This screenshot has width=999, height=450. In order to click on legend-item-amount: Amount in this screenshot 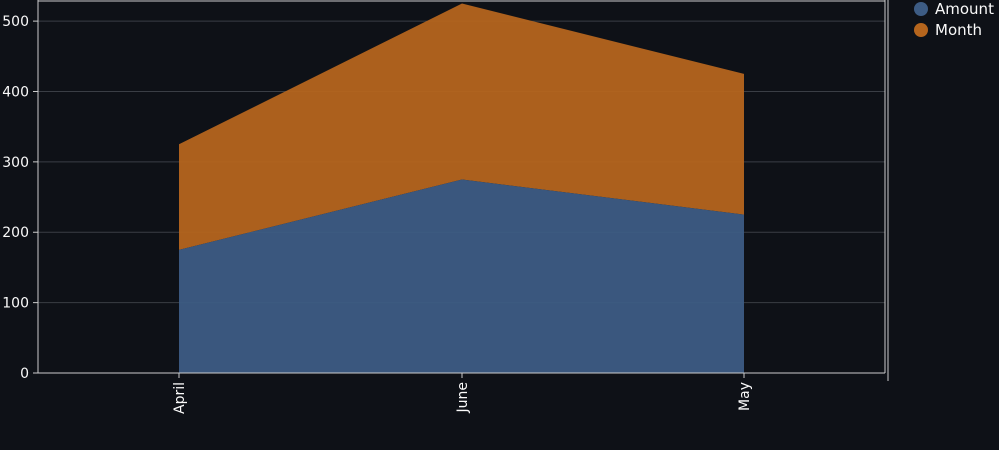, I will do `click(954, 9)`.